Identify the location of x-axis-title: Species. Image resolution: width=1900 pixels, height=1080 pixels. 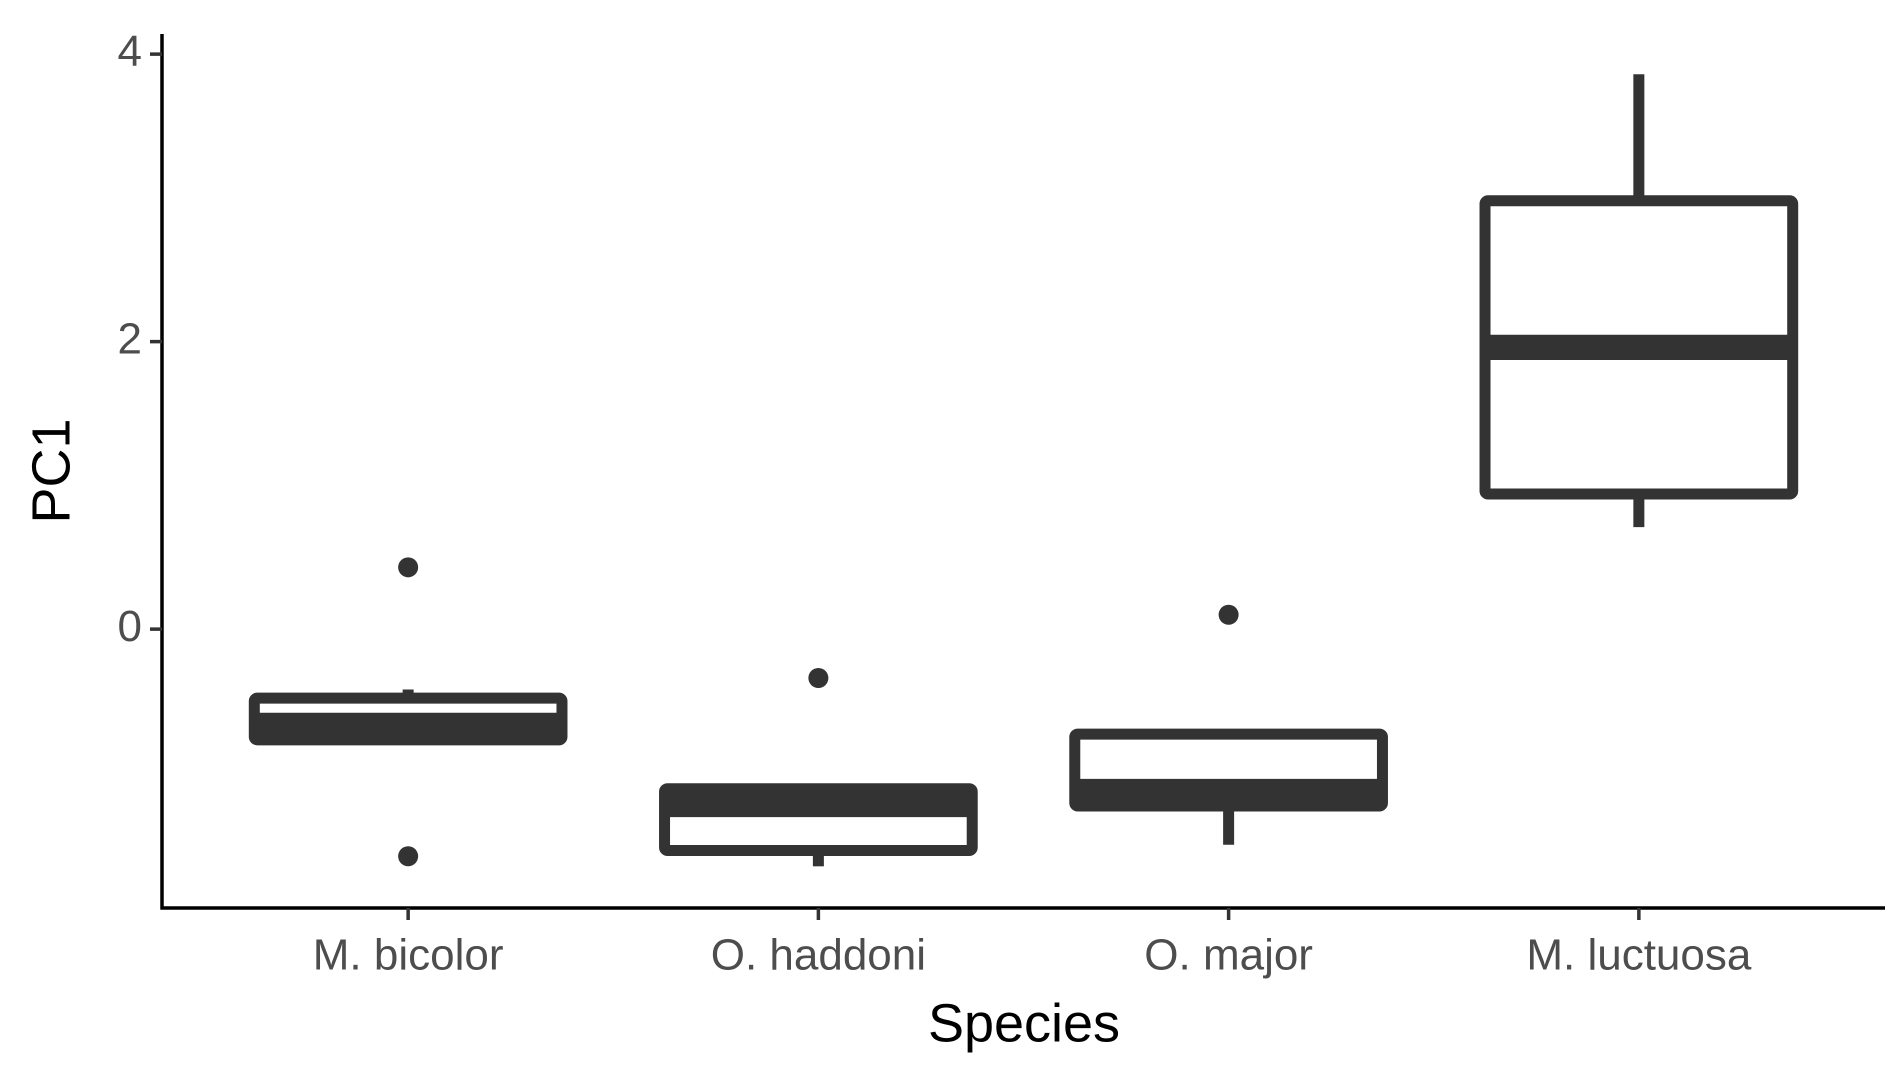
(1024, 1023).